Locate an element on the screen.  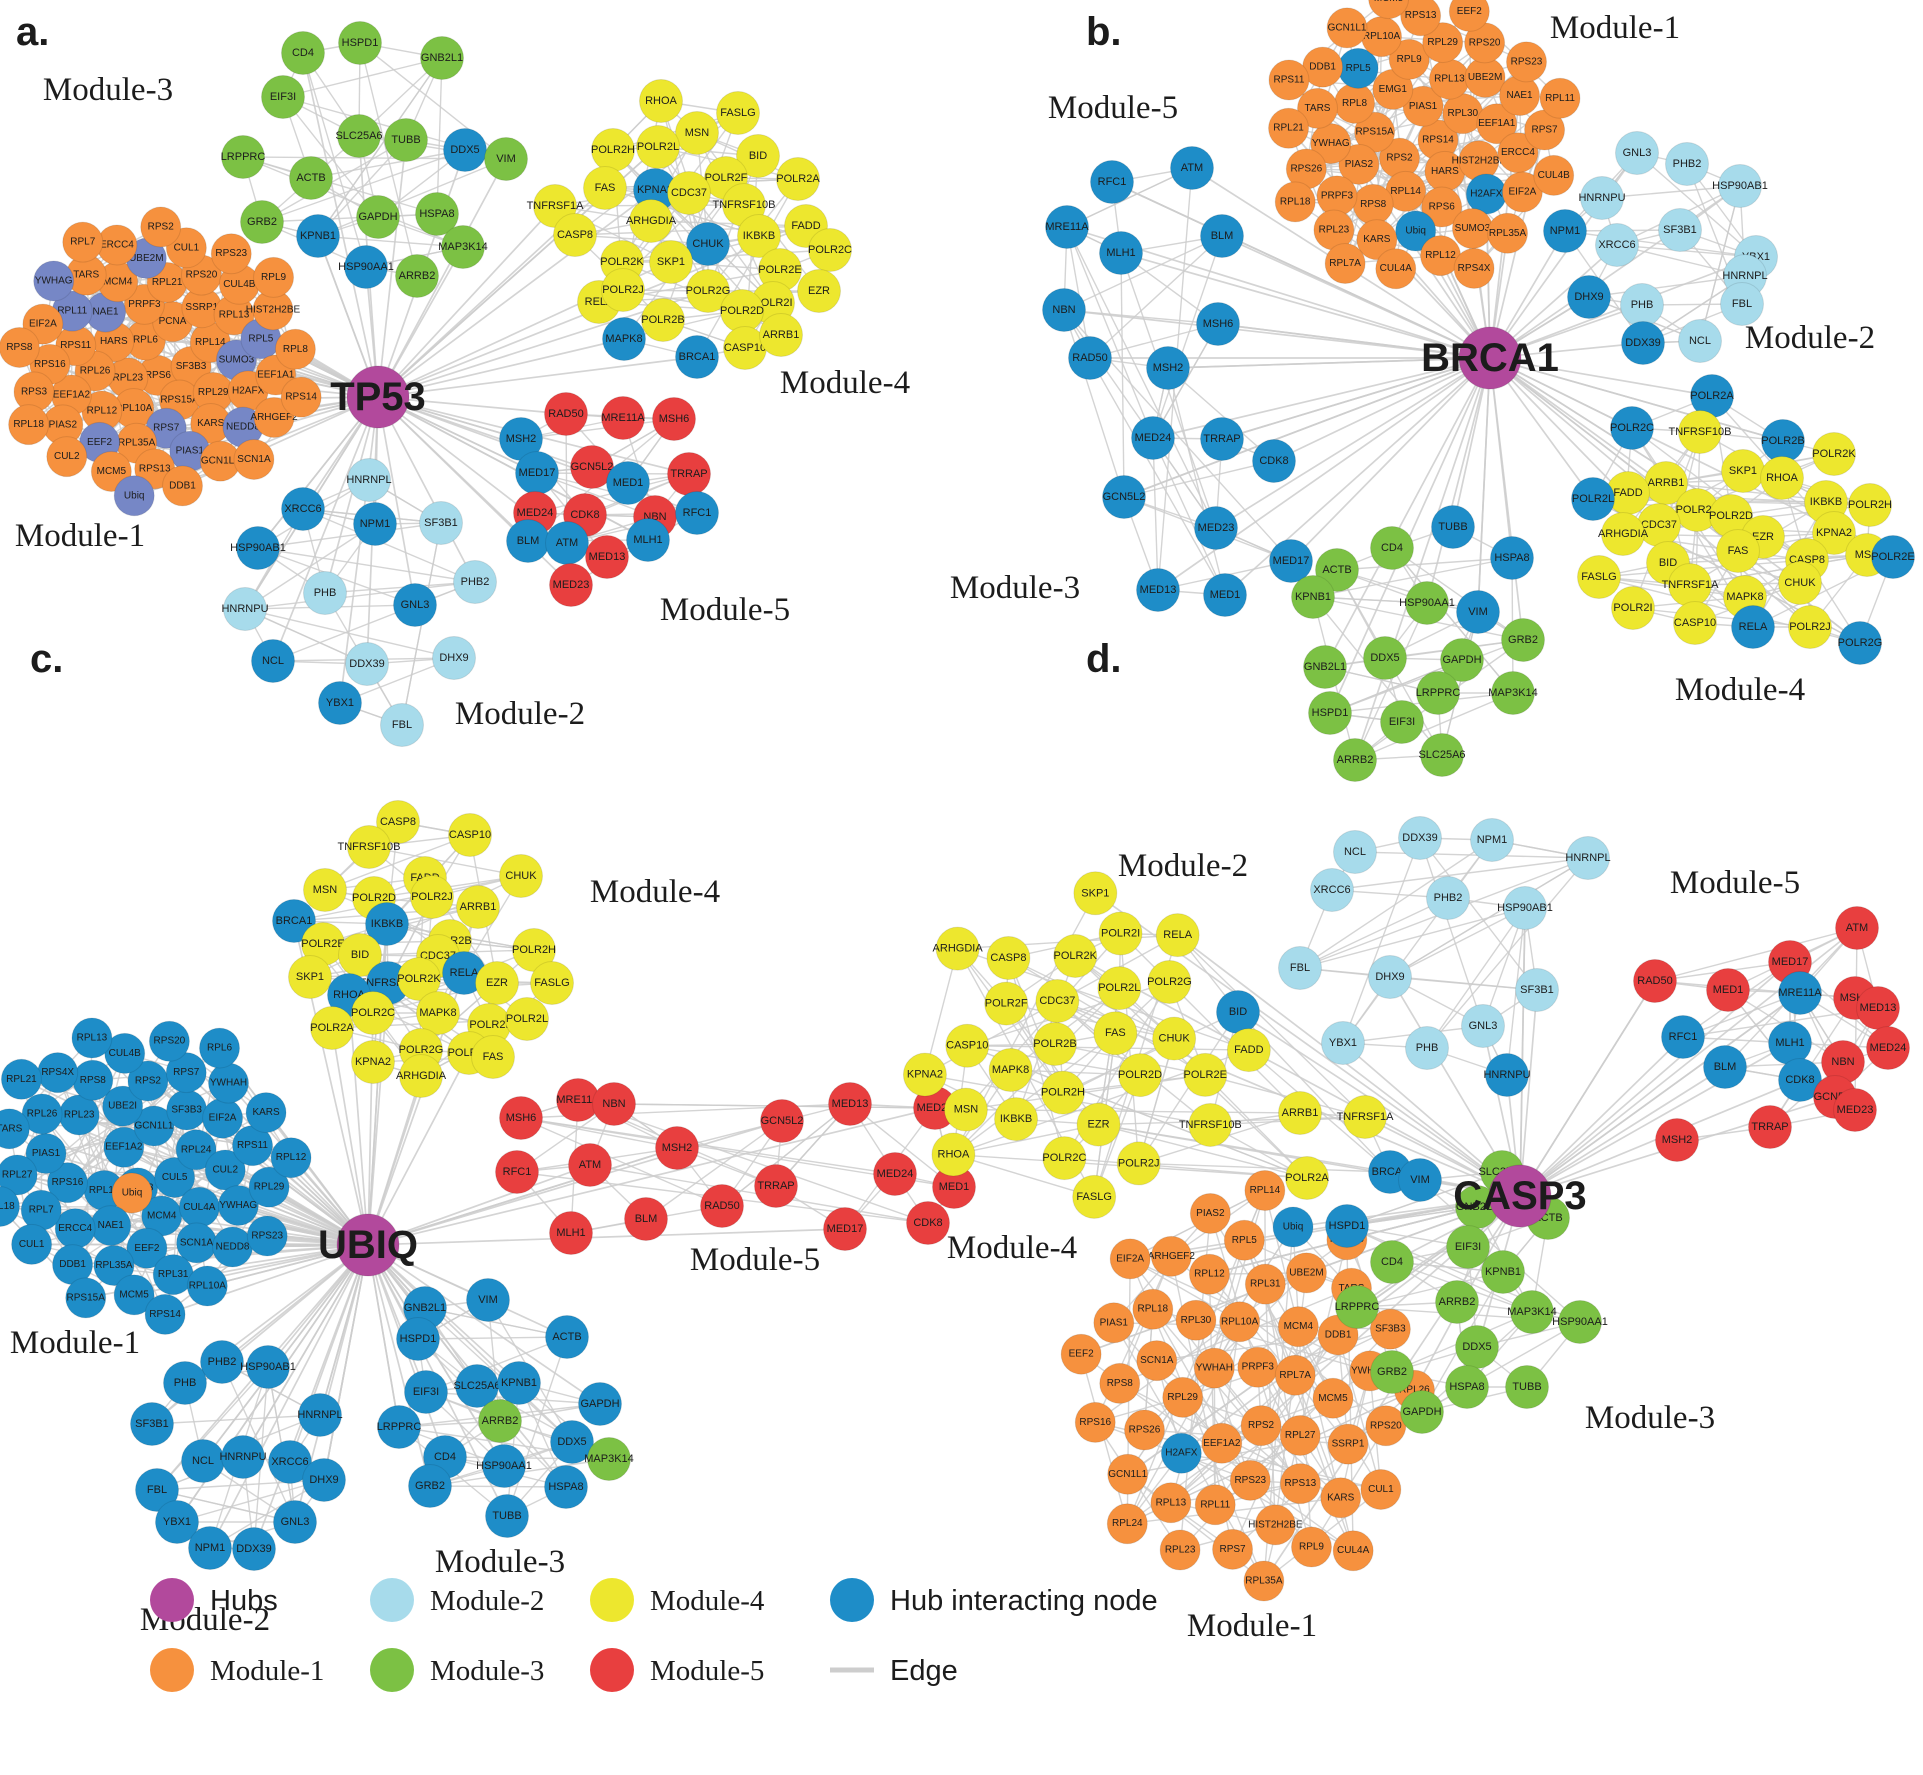
node-label: ARHGEF2 is located at coordinates (274, 417).